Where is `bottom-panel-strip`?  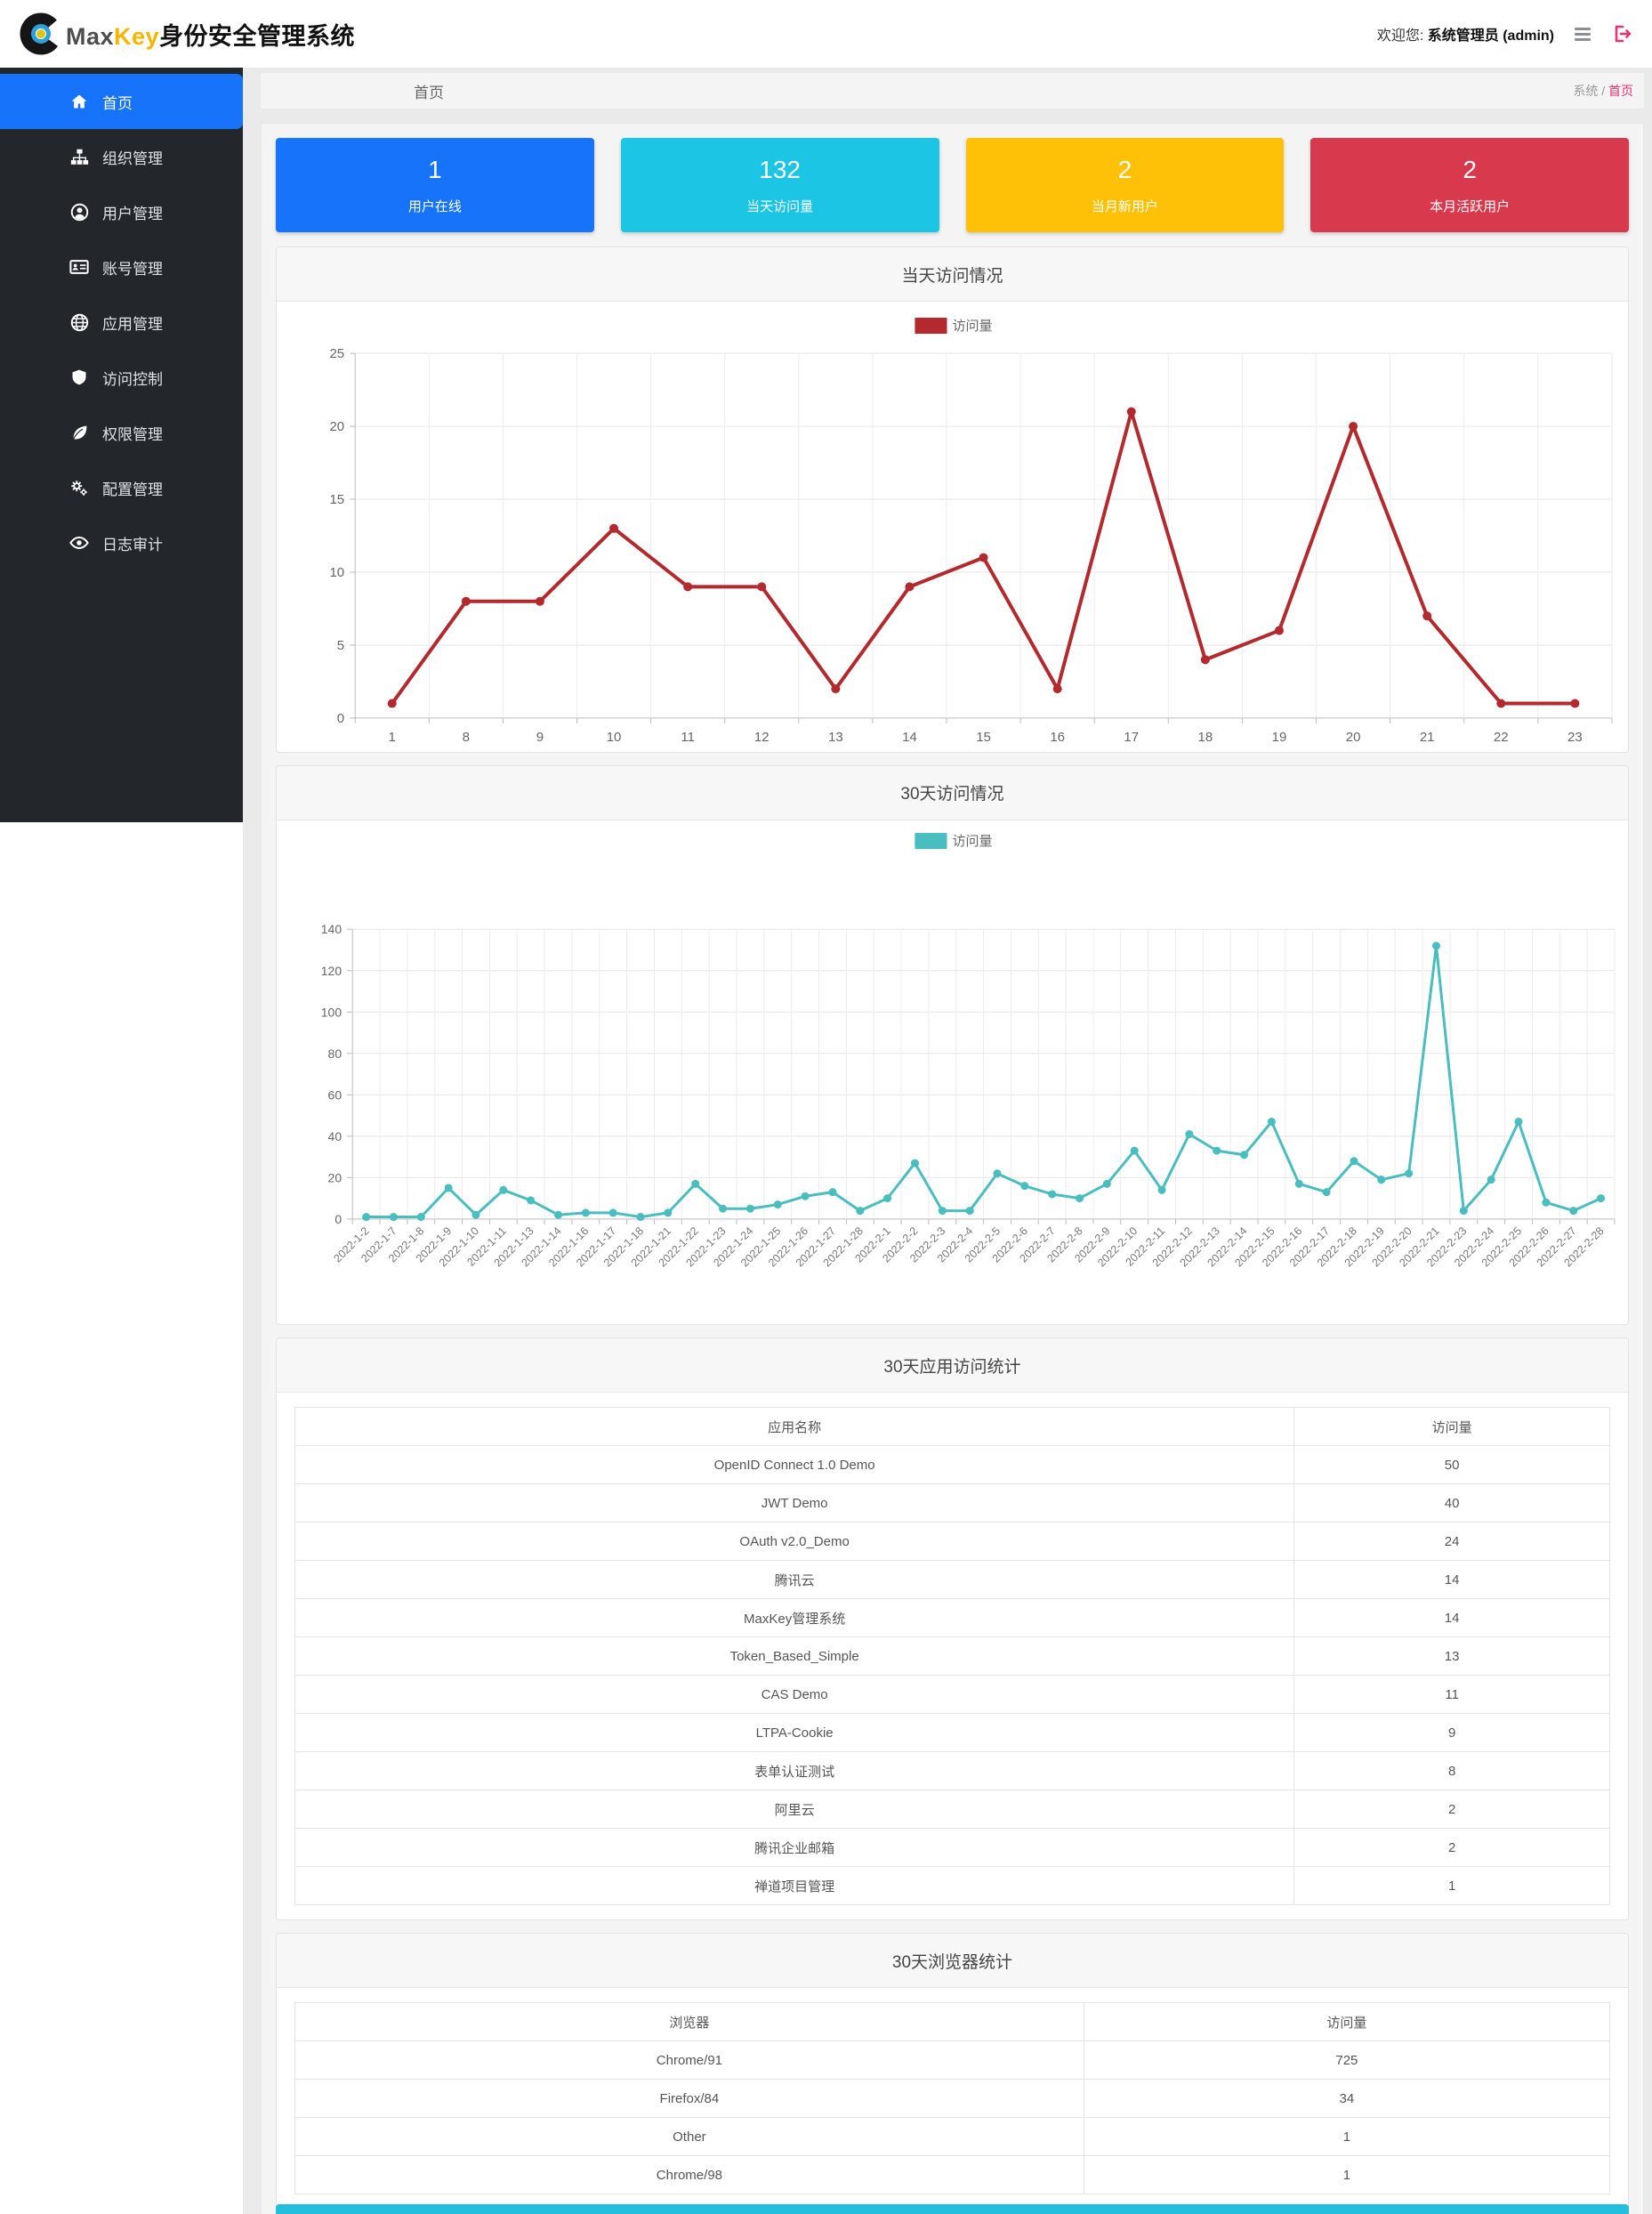
bottom-panel-strip is located at coordinates (952, 2209).